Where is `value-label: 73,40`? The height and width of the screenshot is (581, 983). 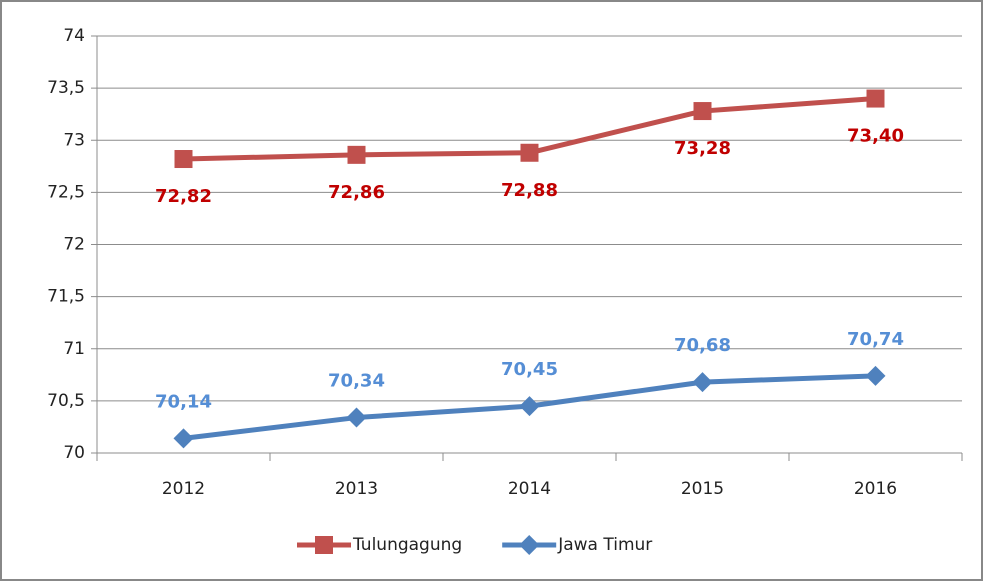 value-label: 73,40 is located at coordinates (875, 136).